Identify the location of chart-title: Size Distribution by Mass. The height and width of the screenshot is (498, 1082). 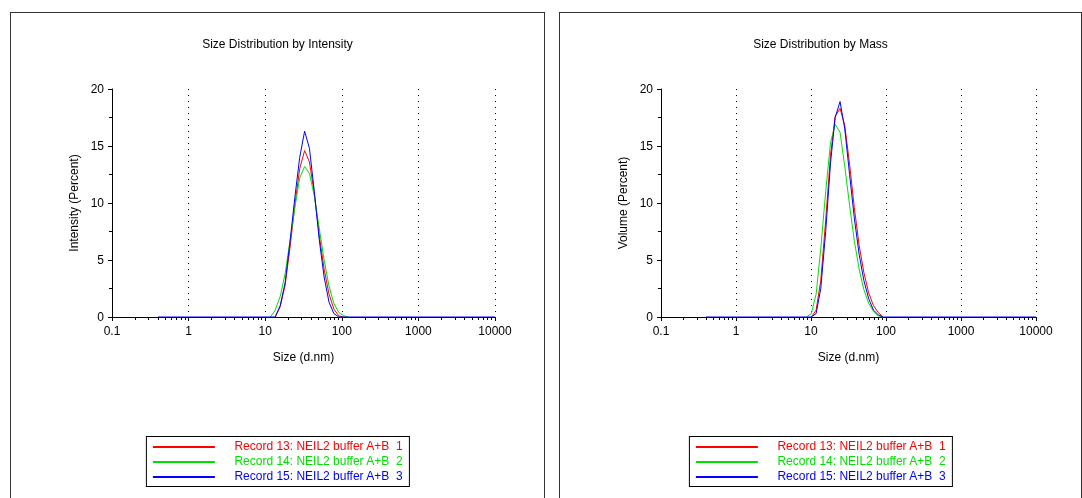
(820, 44).